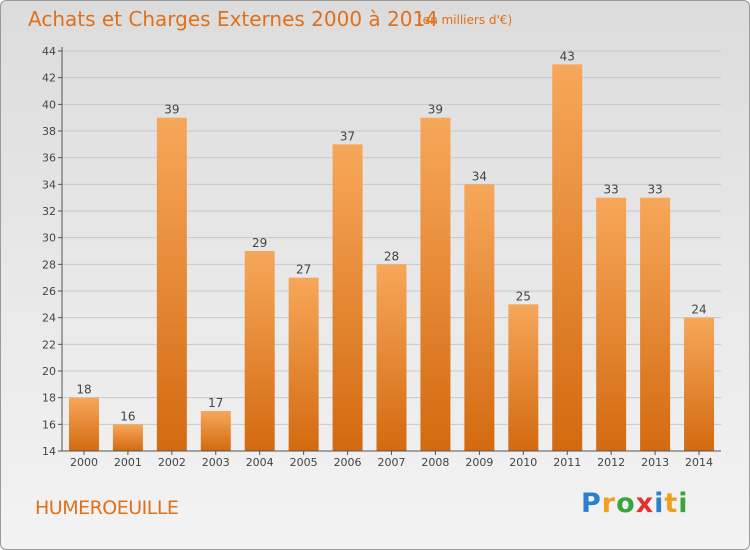  What do you see at coordinates (699, 462) in the screenshot?
I see `x-tick-label: 2014` at bounding box center [699, 462].